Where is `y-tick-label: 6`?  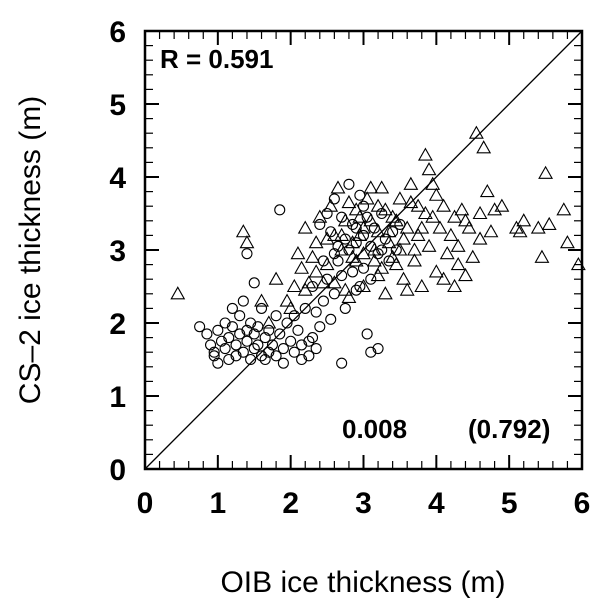 y-tick-label: 6 is located at coordinates (117, 32).